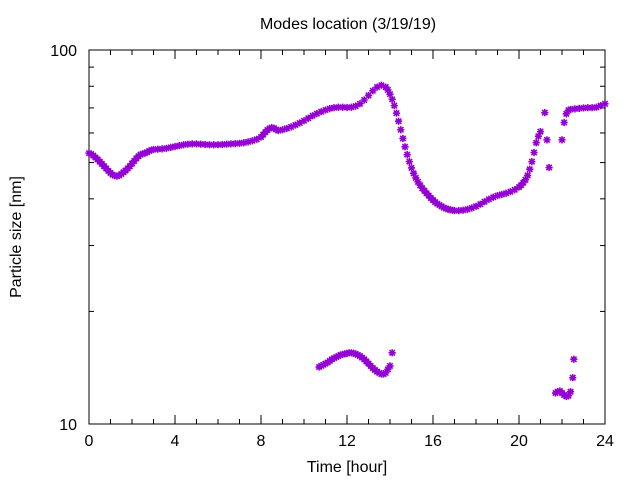 This screenshot has width=640, height=480. What do you see at coordinates (175, 441) in the screenshot?
I see `x-tick-label: 4` at bounding box center [175, 441].